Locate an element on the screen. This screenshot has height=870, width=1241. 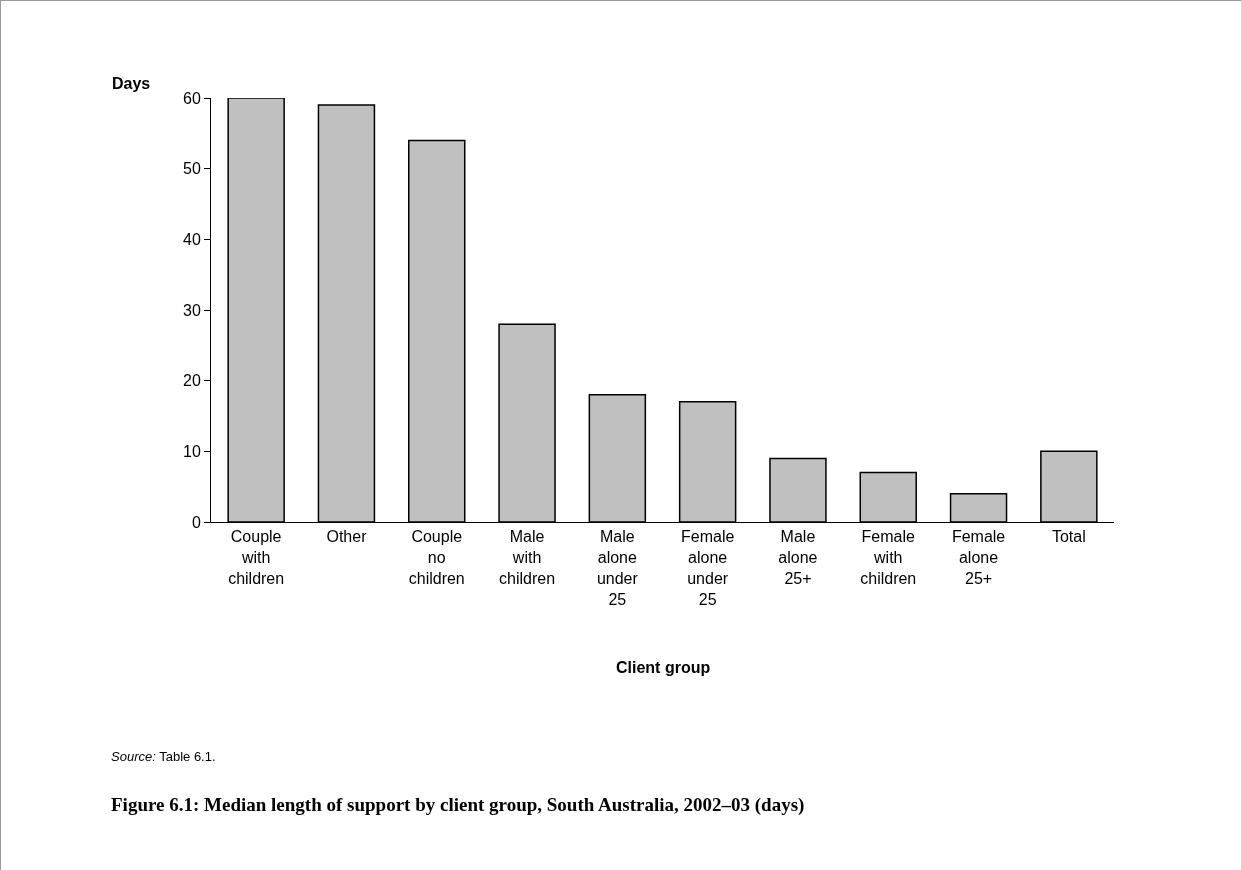
y-tick-label: 60 is located at coordinates (192, 98).